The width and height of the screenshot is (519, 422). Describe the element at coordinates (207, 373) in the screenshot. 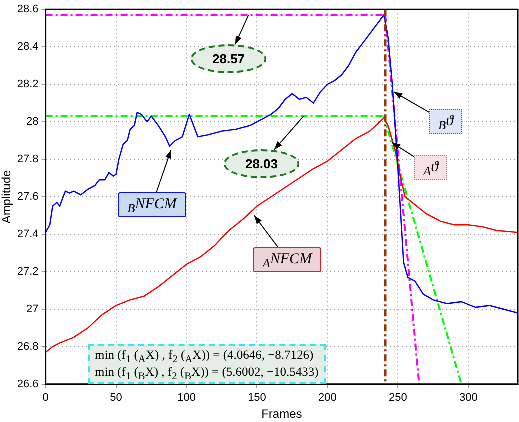

I see `text: min (f$_{1}$ ($_{B}$X) , f$_{2}$ ($_{B}$X)) = (5.6002, −10.5433)` at that location.